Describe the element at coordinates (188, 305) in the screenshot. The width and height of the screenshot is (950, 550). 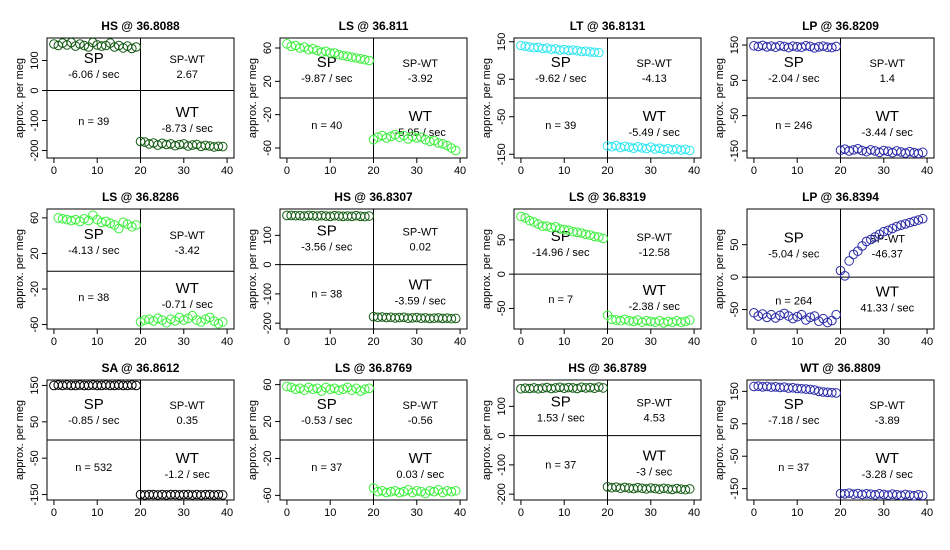
I see `wt-rate: -0.71 / sec` at that location.